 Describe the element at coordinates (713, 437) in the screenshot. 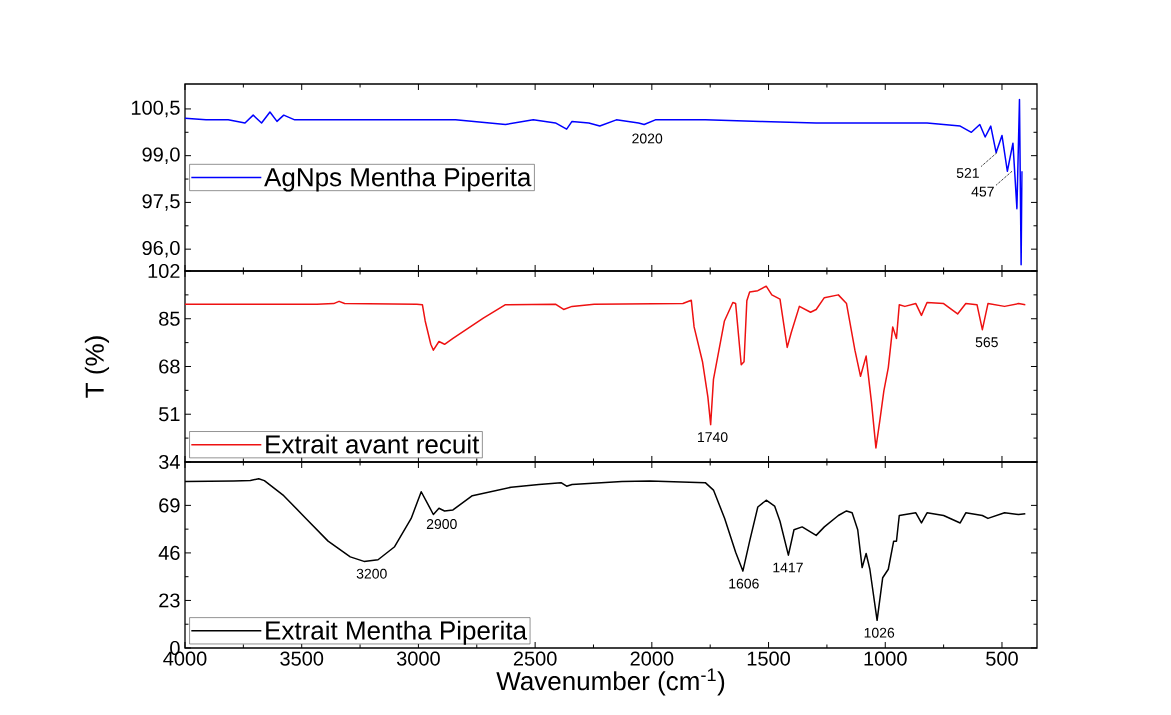

I see `annotation: 1740` at that location.